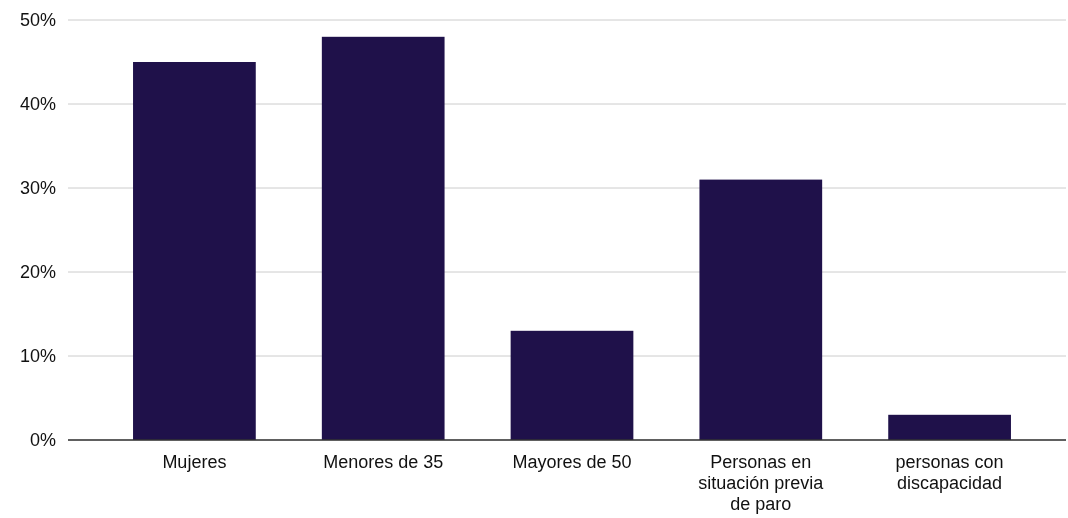 The image size is (1068, 518). Describe the element at coordinates (37, 104) in the screenshot. I see `y-tick-label: 40%` at that location.